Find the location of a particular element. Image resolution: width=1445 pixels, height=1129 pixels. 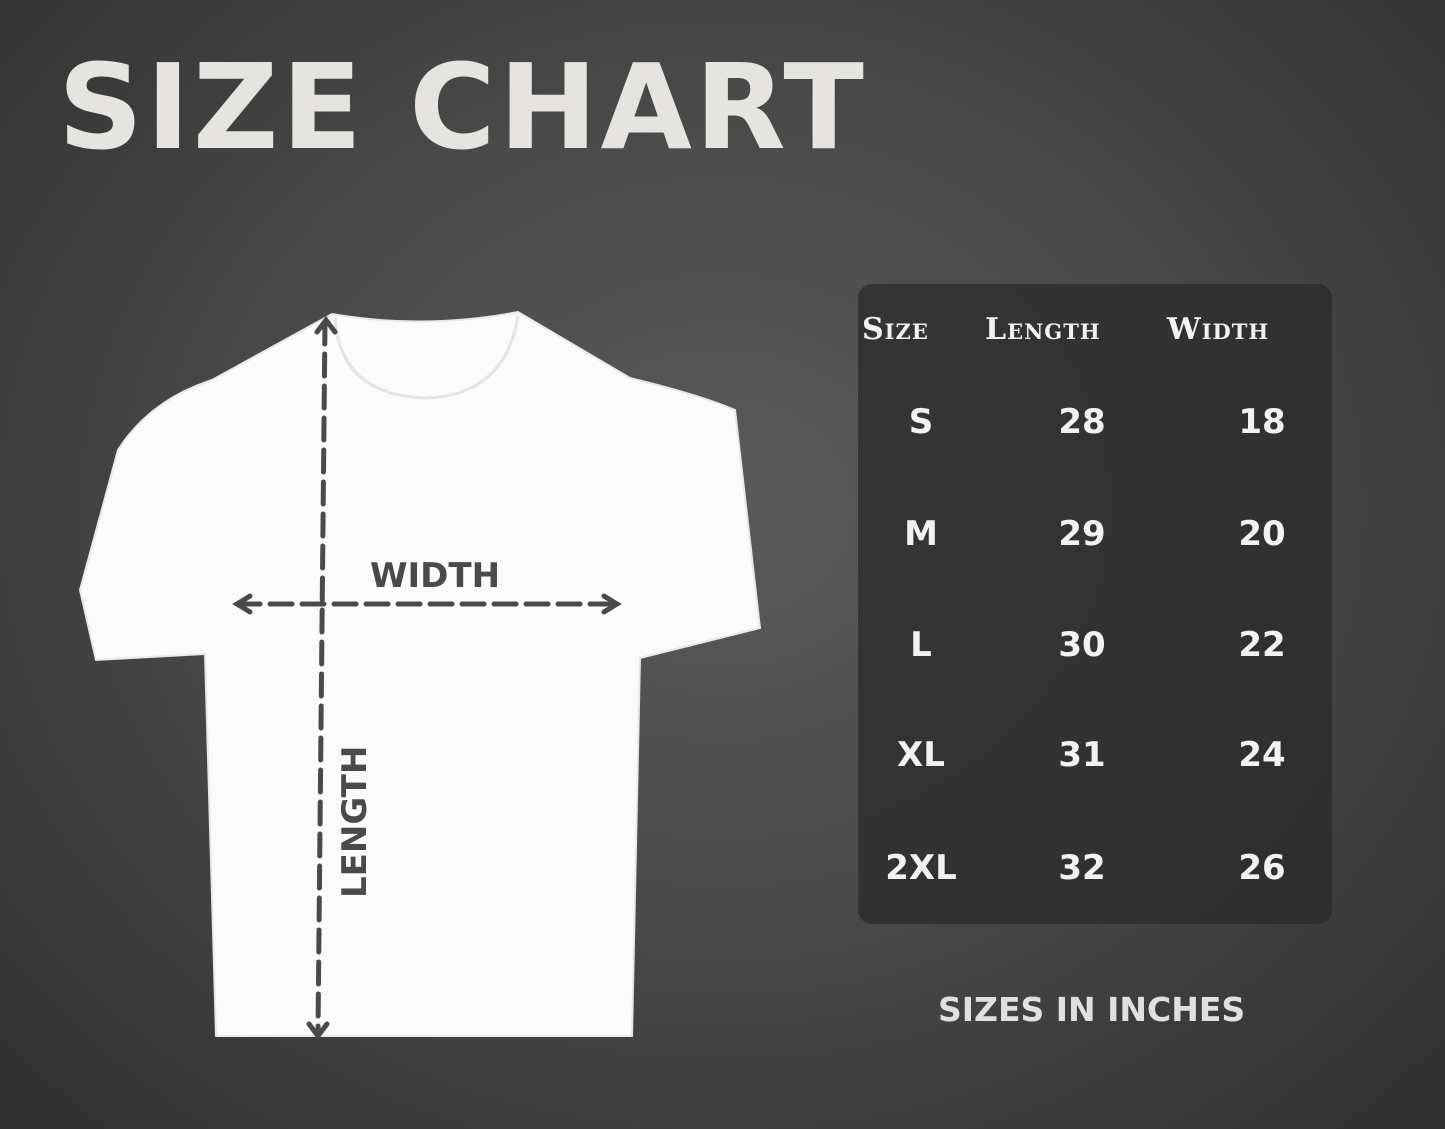

header-width: Width is located at coordinates (1218, 329).